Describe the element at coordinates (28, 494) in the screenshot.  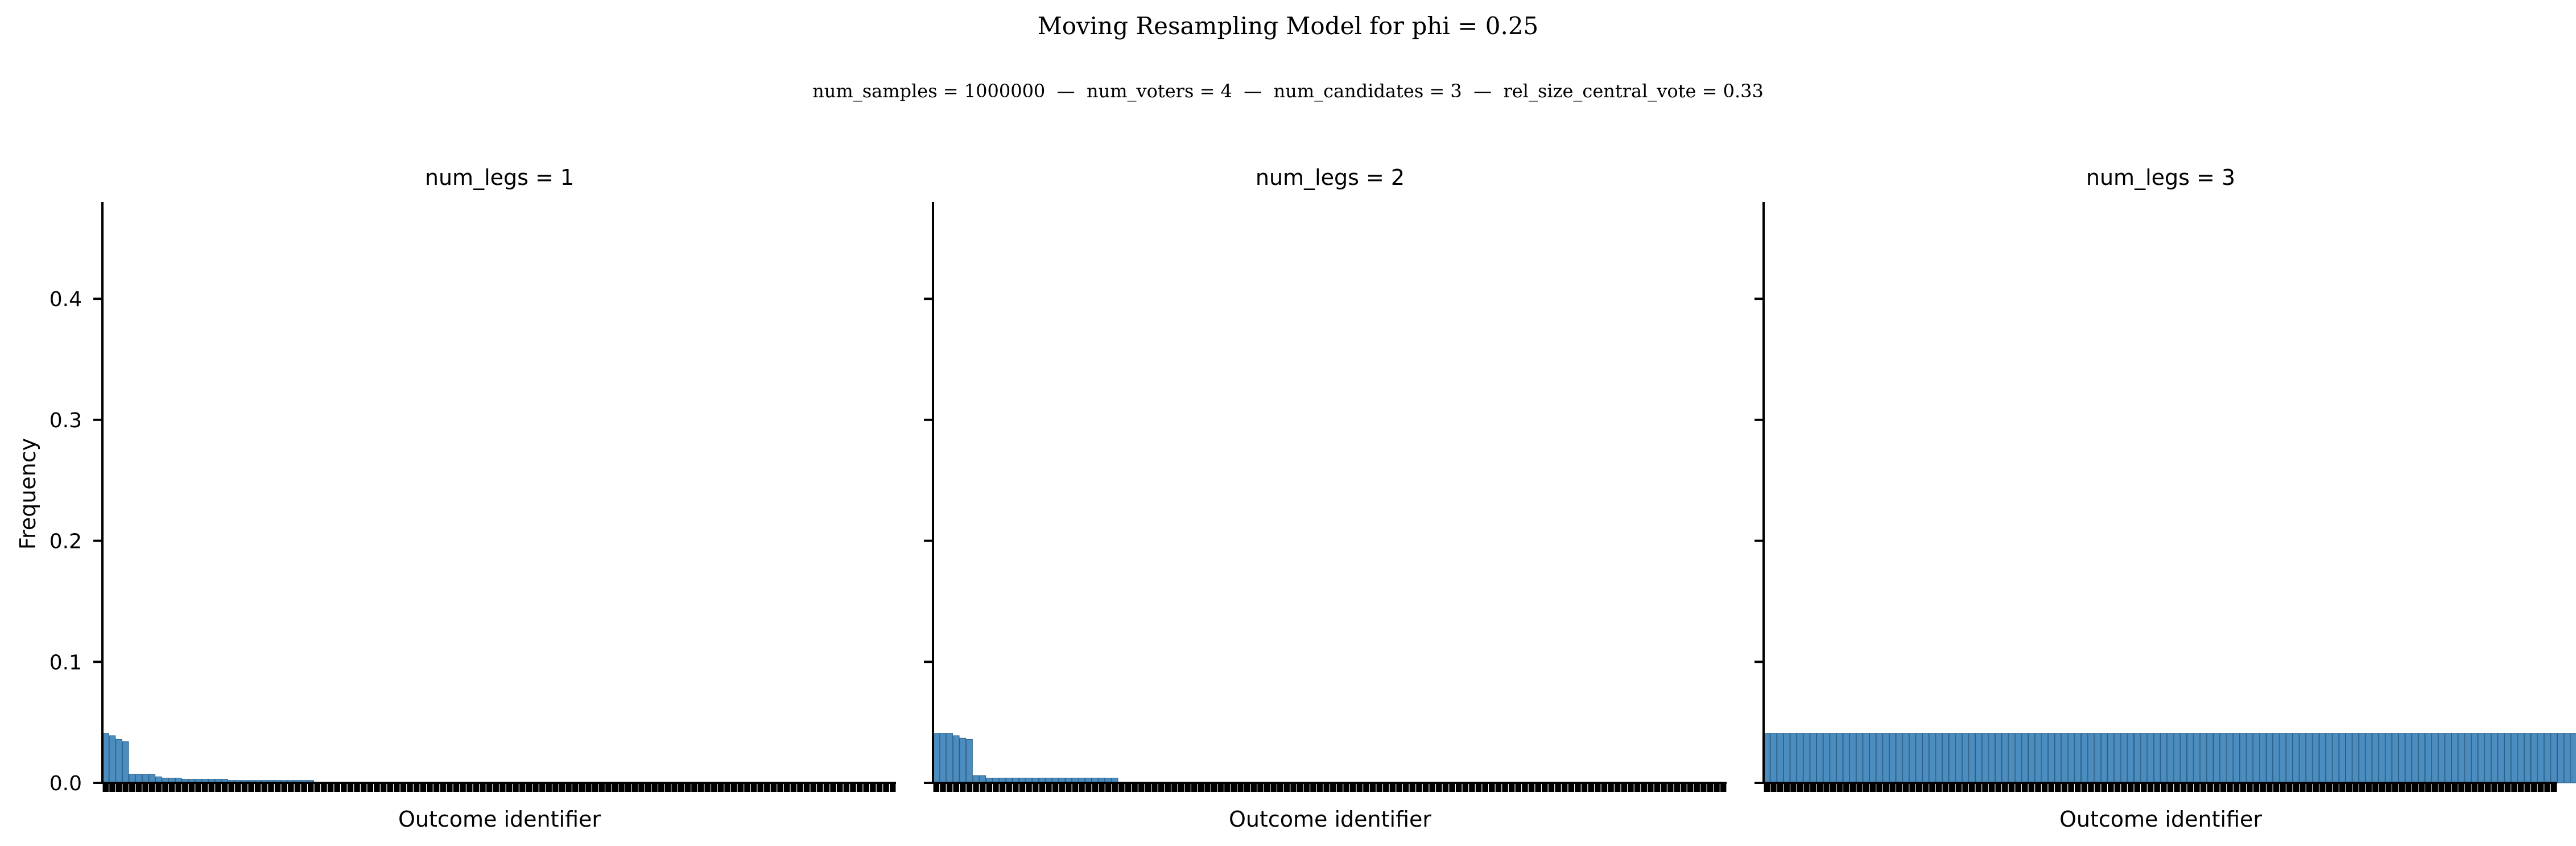
I see `y-axis-label: Frequency` at that location.